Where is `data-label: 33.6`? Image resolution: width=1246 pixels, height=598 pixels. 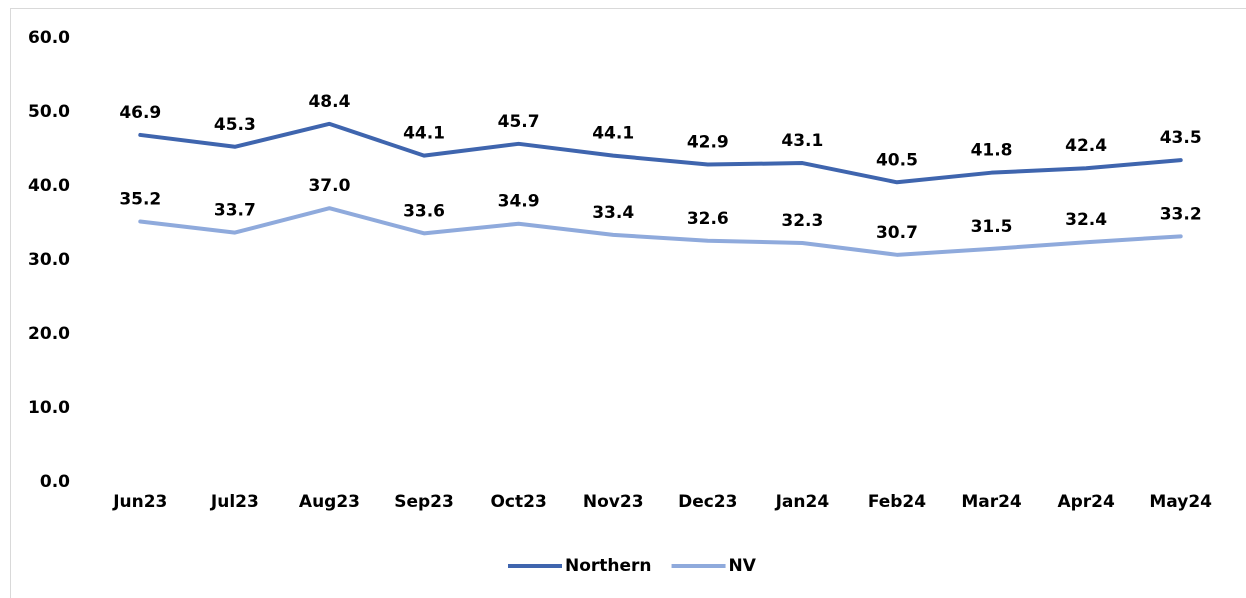
data-label: 33.6 is located at coordinates (424, 211).